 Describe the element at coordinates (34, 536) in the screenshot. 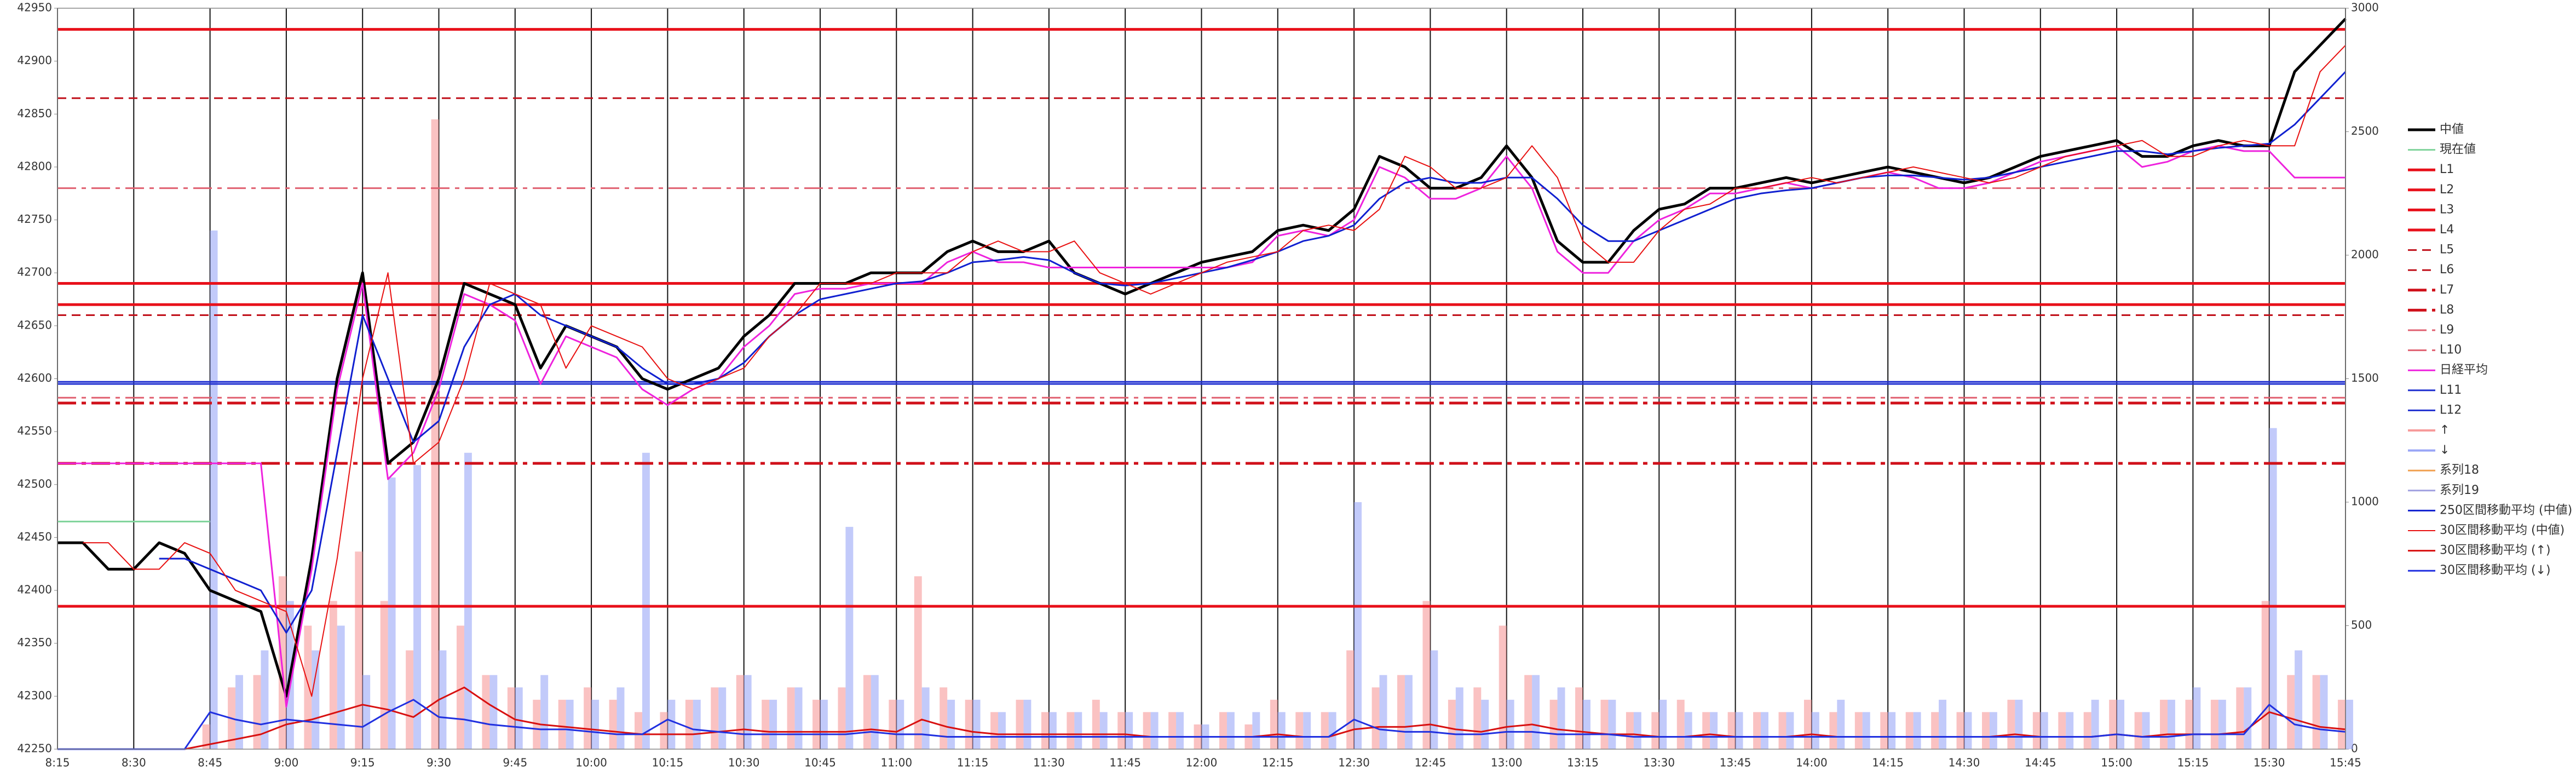

I see `y-tick-label: 42450` at that location.